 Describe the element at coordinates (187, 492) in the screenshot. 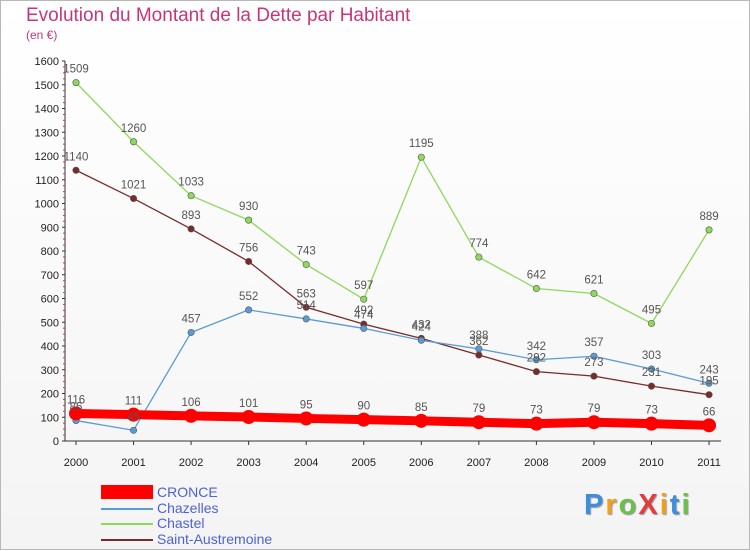

I see `legend-label-cronce: CRONCE` at that location.